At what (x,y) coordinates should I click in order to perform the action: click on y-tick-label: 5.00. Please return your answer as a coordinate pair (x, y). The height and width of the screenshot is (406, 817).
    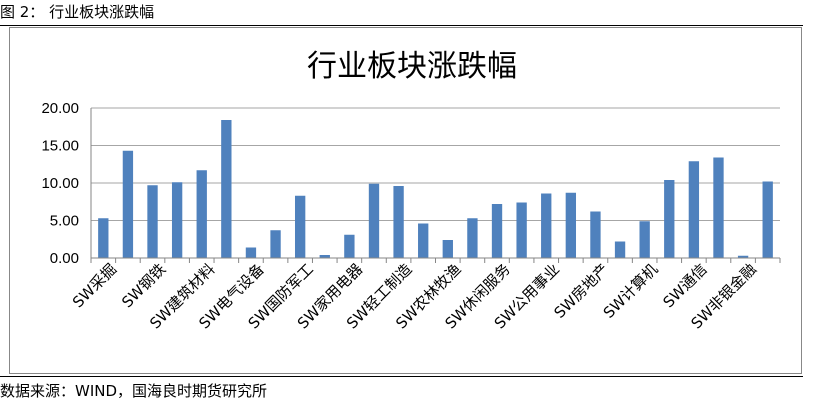
    Looking at the image, I should click on (64, 221).